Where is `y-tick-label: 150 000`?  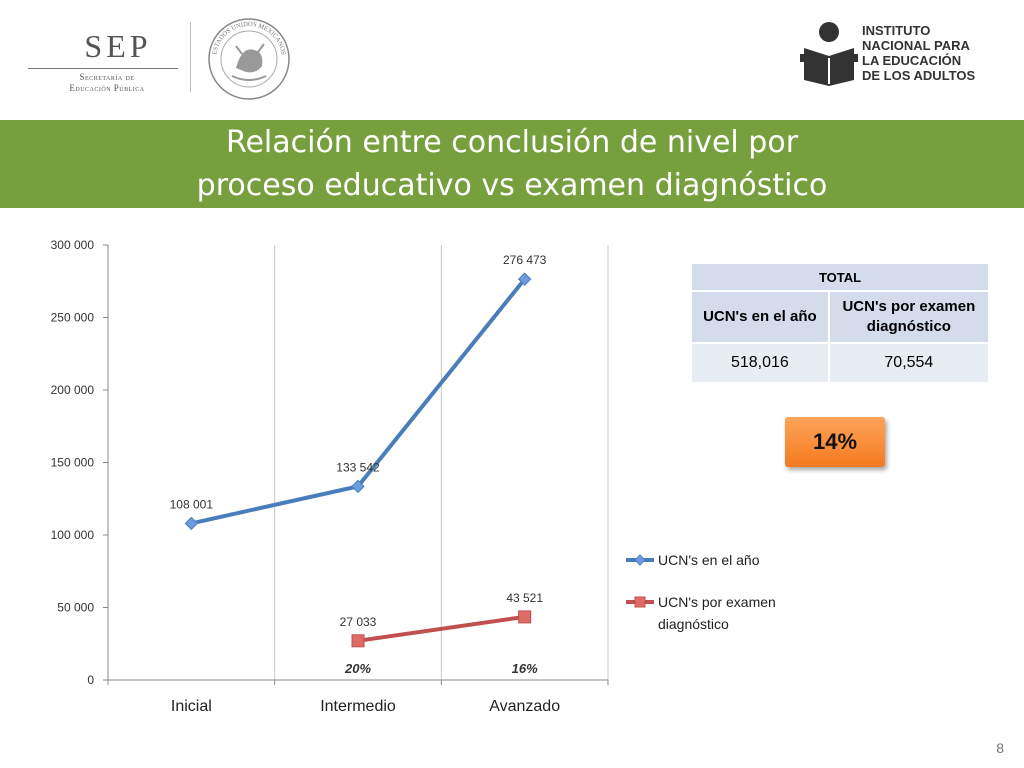 y-tick-label: 150 000 is located at coordinates (73, 463).